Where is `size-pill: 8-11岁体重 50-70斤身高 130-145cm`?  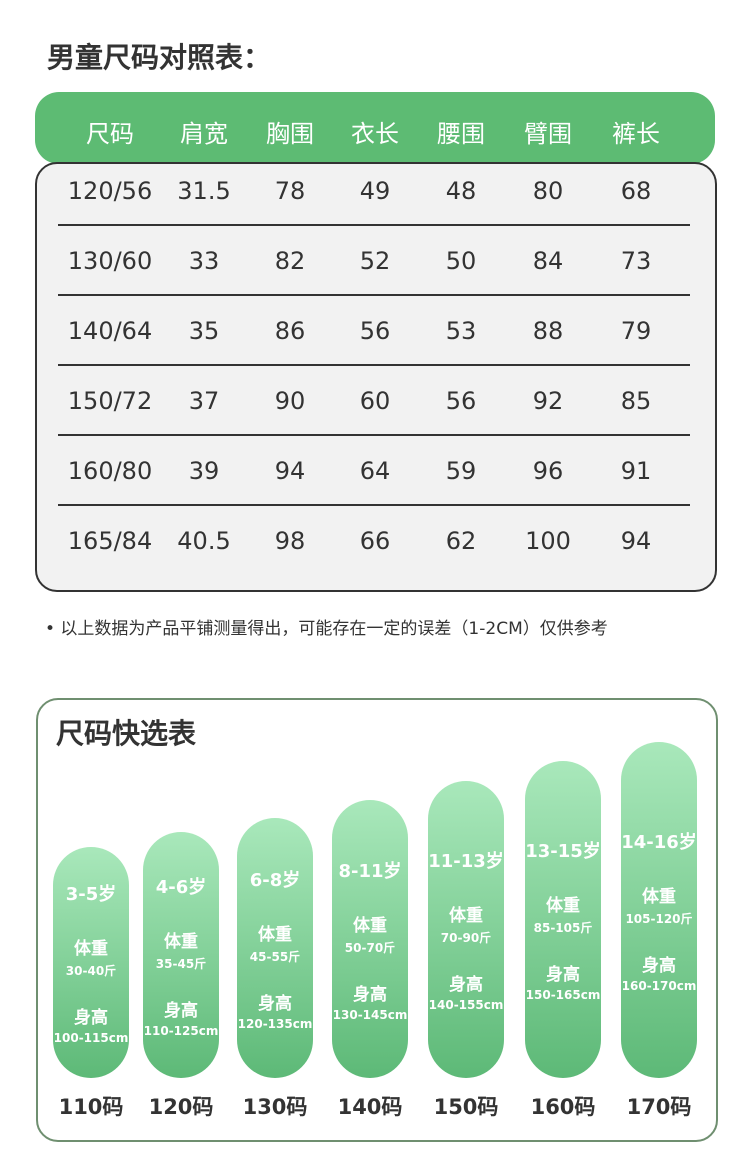 size-pill: 8-11岁体重 50-70斤身高 130-145cm is located at coordinates (370, 939).